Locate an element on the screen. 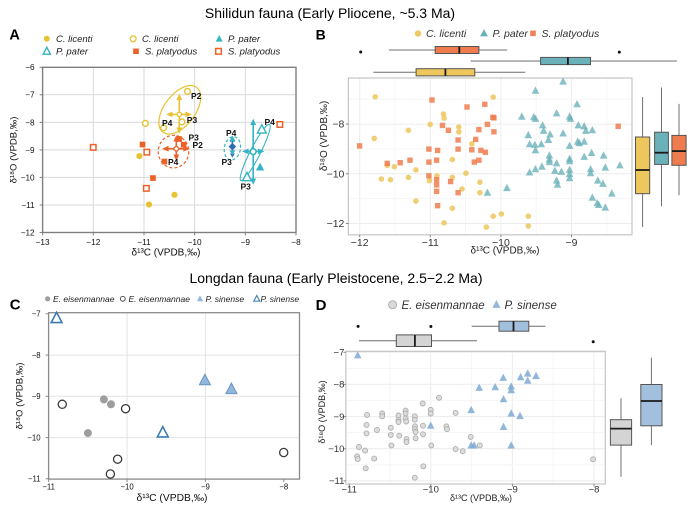 Image resolution: width=700 pixels, height=513 pixels. svg-text: −13 is located at coordinates (43, 242).